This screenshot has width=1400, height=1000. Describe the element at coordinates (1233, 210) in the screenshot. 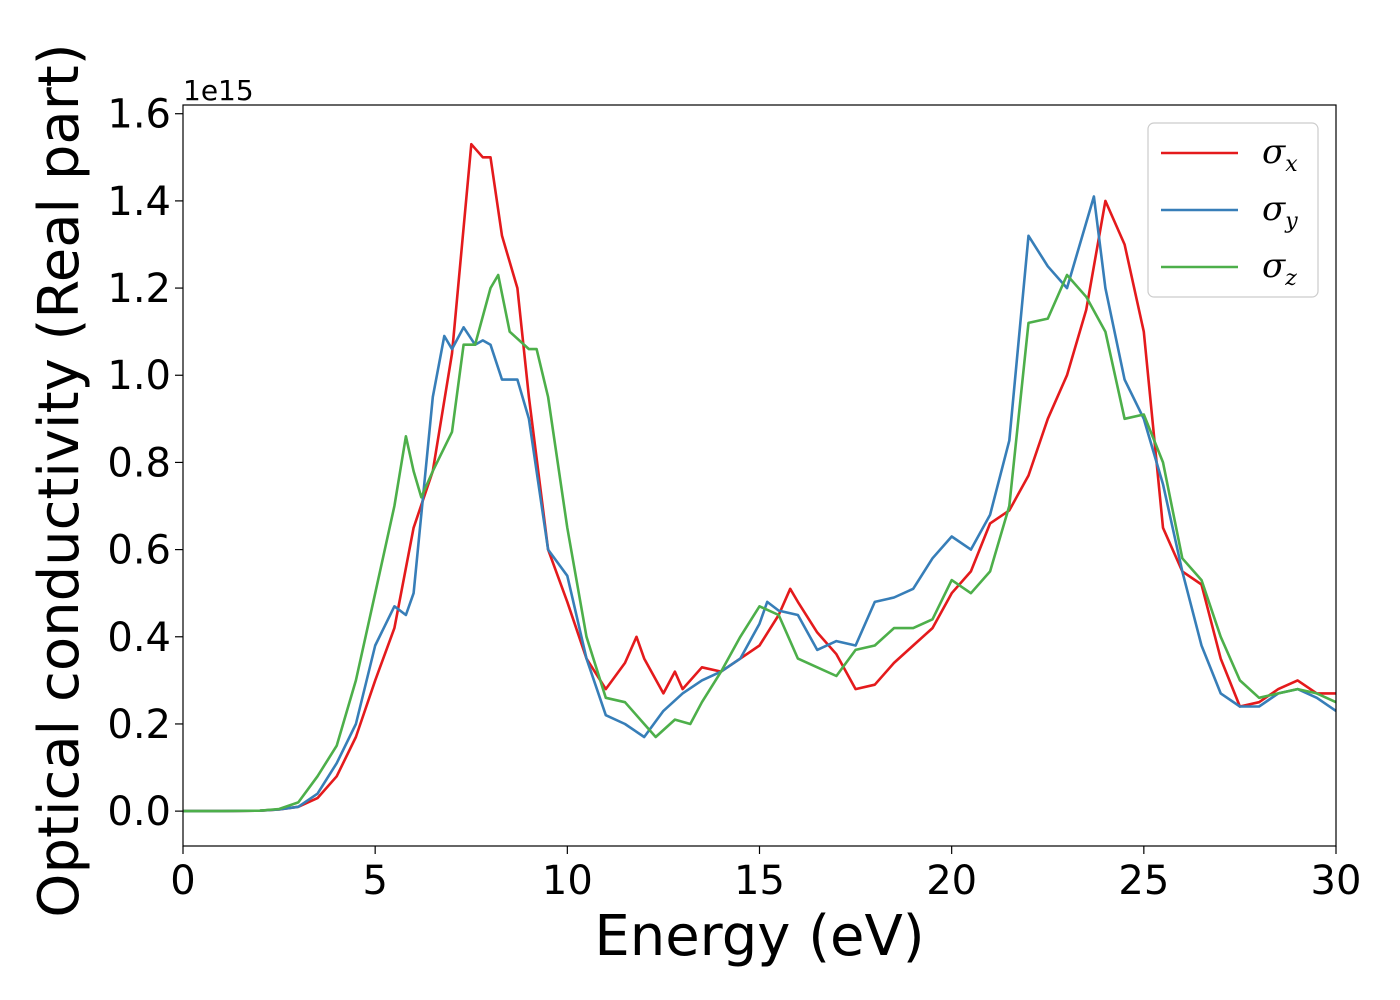

I see `legend: σx σy σz` at that location.